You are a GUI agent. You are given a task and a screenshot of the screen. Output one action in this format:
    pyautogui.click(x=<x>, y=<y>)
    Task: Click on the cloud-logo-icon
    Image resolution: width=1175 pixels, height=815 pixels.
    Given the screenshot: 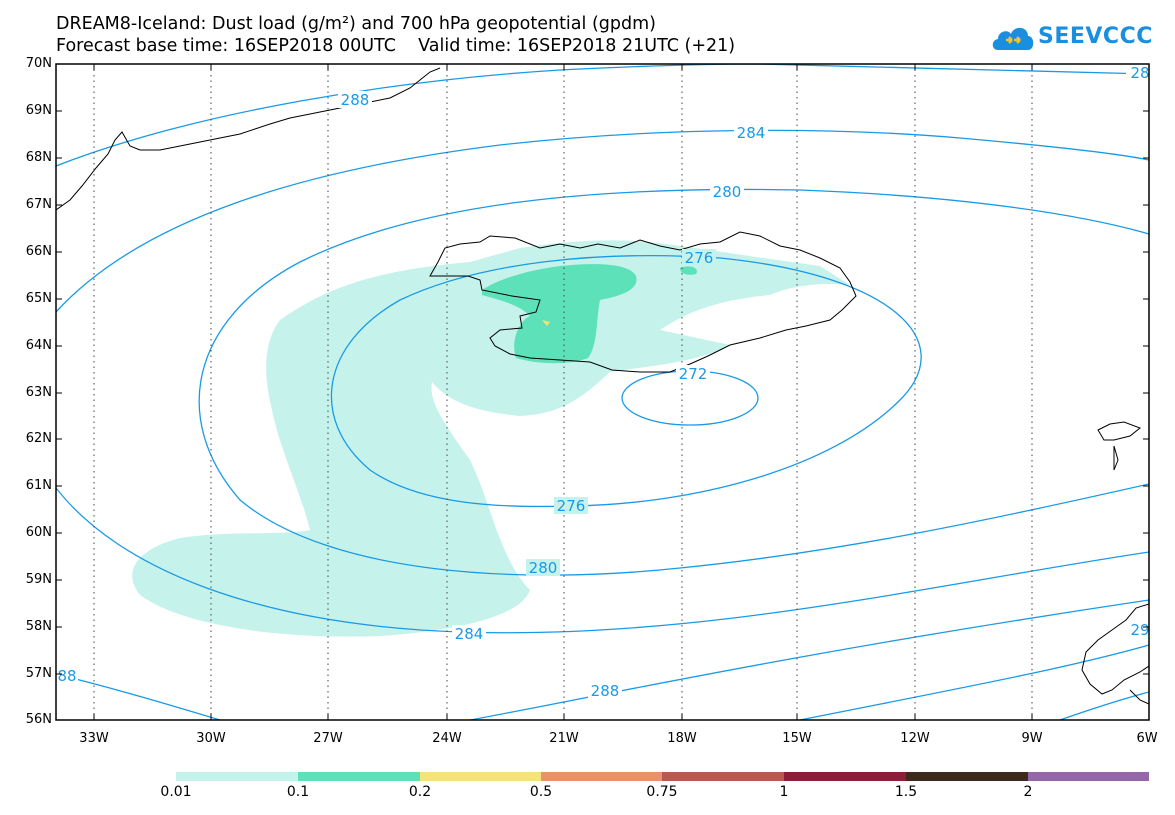 What is the action you would take?
    pyautogui.click(x=1013, y=38)
    